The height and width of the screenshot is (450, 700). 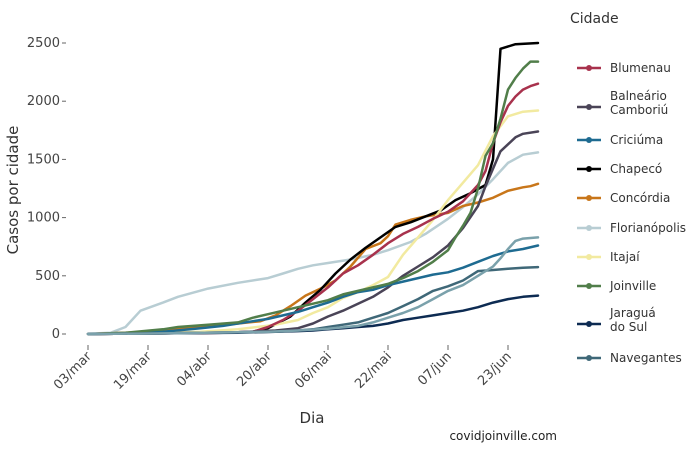 What do you see at coordinates (46, 189) in the screenshot?
I see `y-axis: 0 500 1000 1500 2000 2500` at bounding box center [46, 189].